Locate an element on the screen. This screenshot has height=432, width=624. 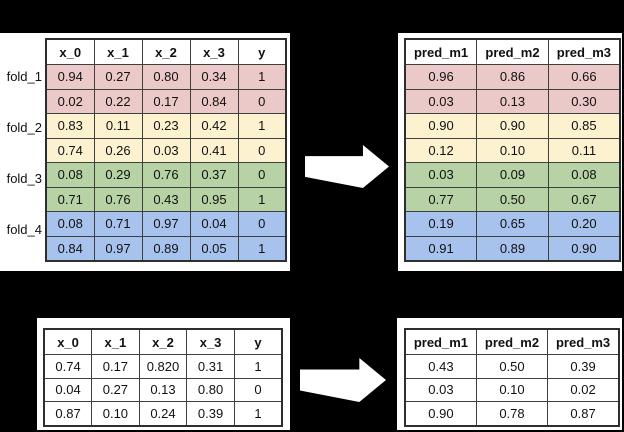
table-row: 0.71 0.76 0.43 0.95 1 is located at coordinates (166, 199).